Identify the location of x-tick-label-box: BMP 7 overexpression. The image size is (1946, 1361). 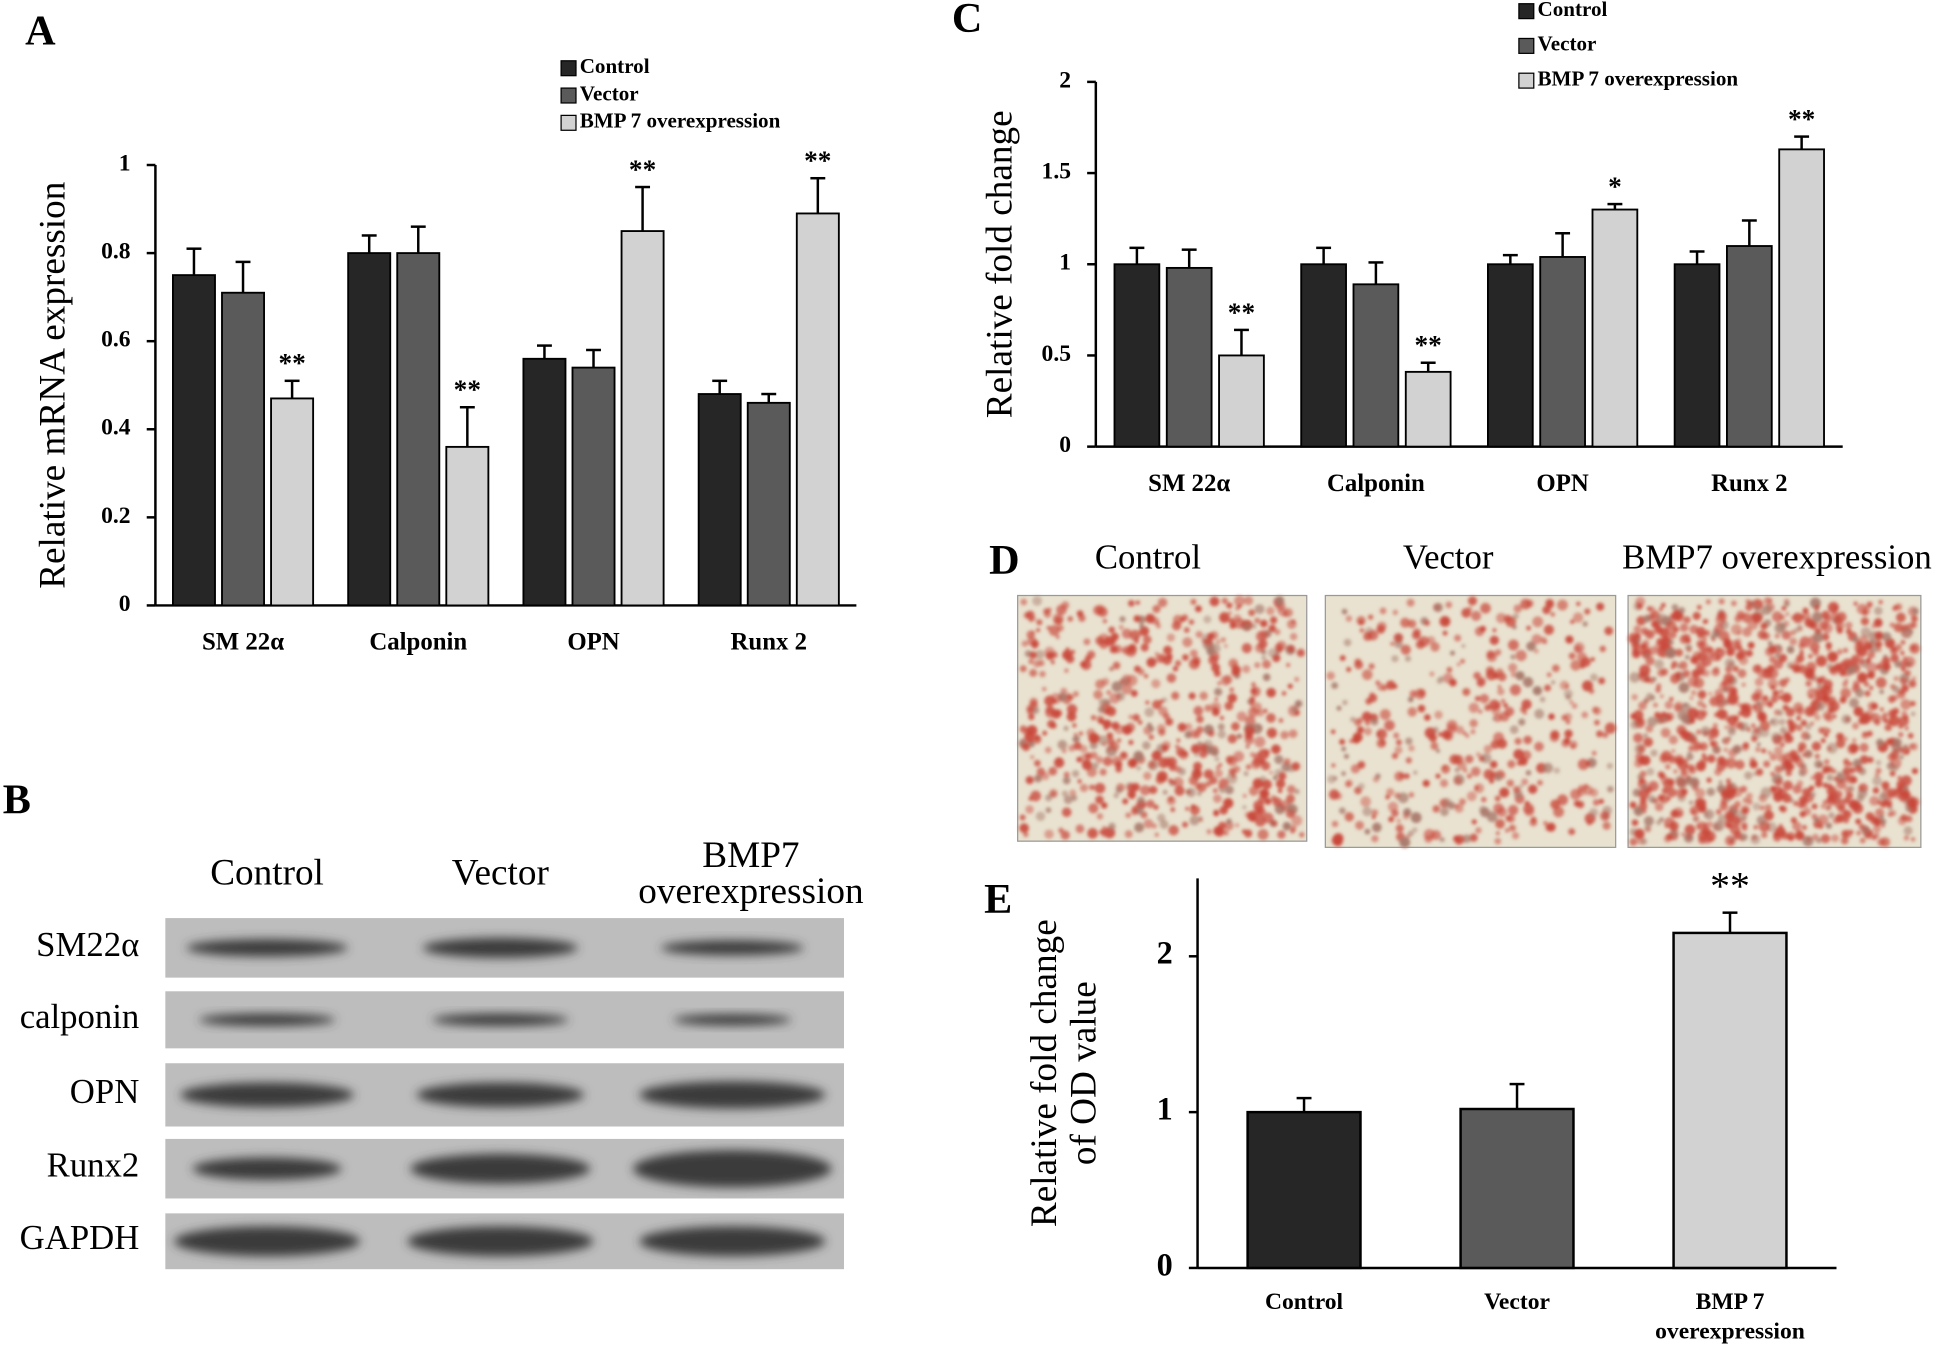
(1730, 1317).